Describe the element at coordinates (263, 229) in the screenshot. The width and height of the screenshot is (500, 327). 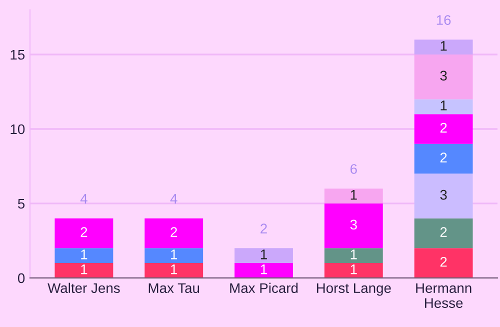
I see `total-label: 2` at that location.